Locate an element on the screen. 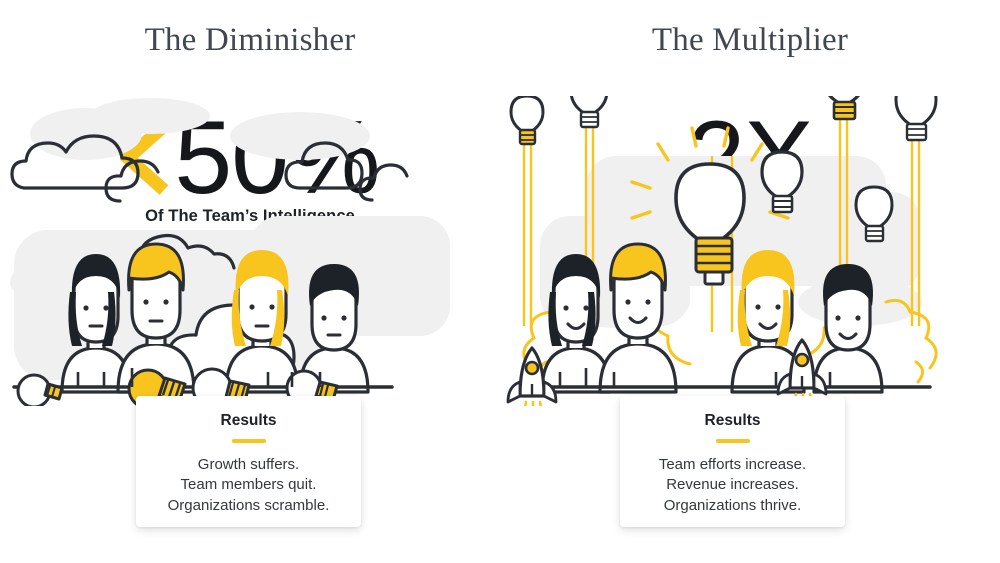 The width and height of the screenshot is (1000, 563). person-2-happy is located at coordinates (638, 318).